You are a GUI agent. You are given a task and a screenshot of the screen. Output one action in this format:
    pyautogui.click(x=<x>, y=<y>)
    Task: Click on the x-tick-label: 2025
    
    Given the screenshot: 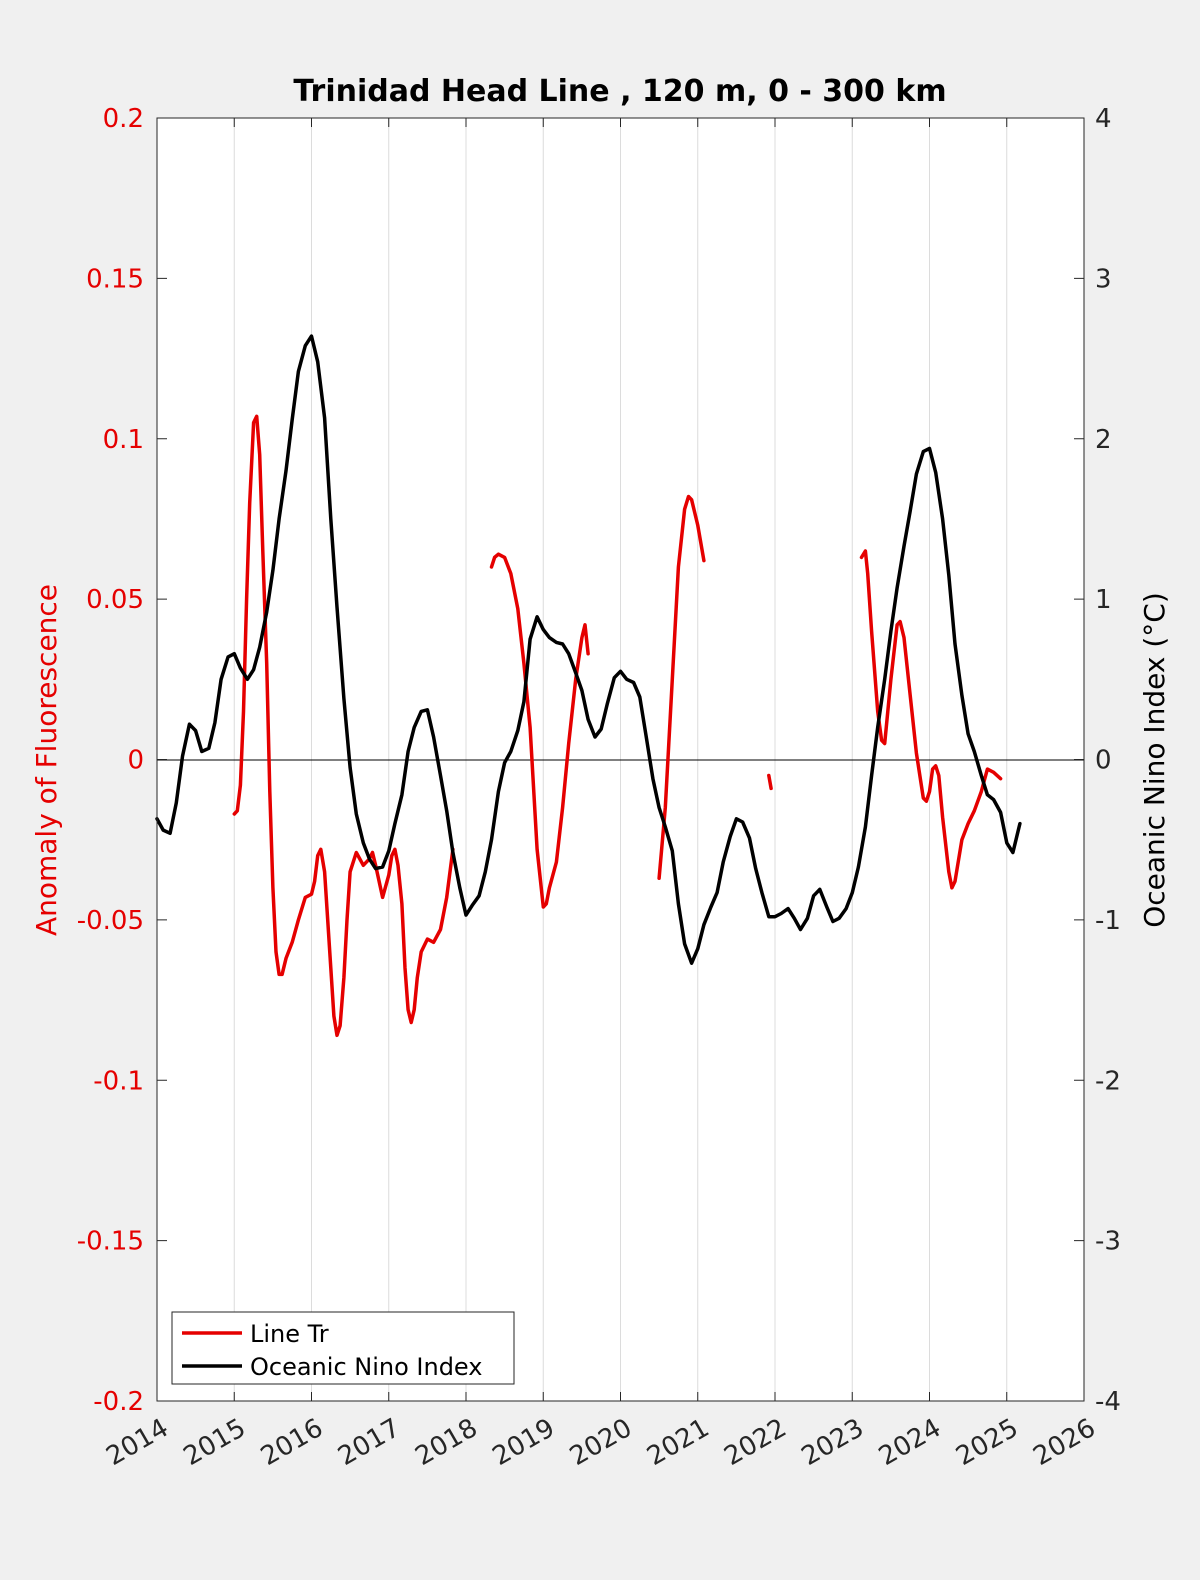 What is the action you would take?
    pyautogui.click(x=987, y=1442)
    